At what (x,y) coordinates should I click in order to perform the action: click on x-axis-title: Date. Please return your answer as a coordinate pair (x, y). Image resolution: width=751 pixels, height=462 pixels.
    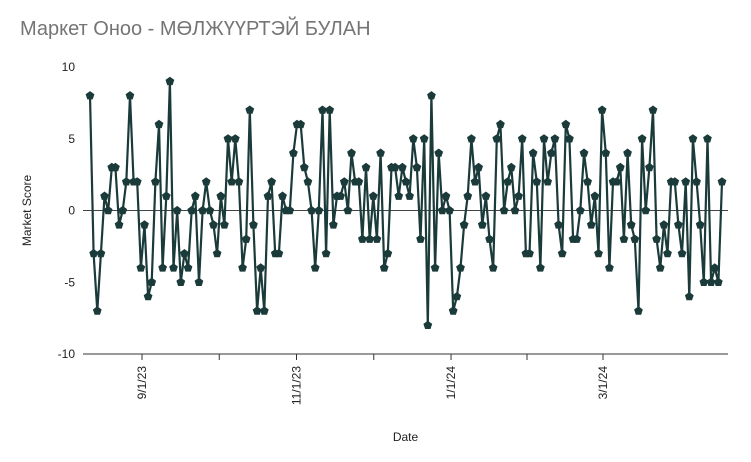
    Looking at the image, I should click on (406, 437).